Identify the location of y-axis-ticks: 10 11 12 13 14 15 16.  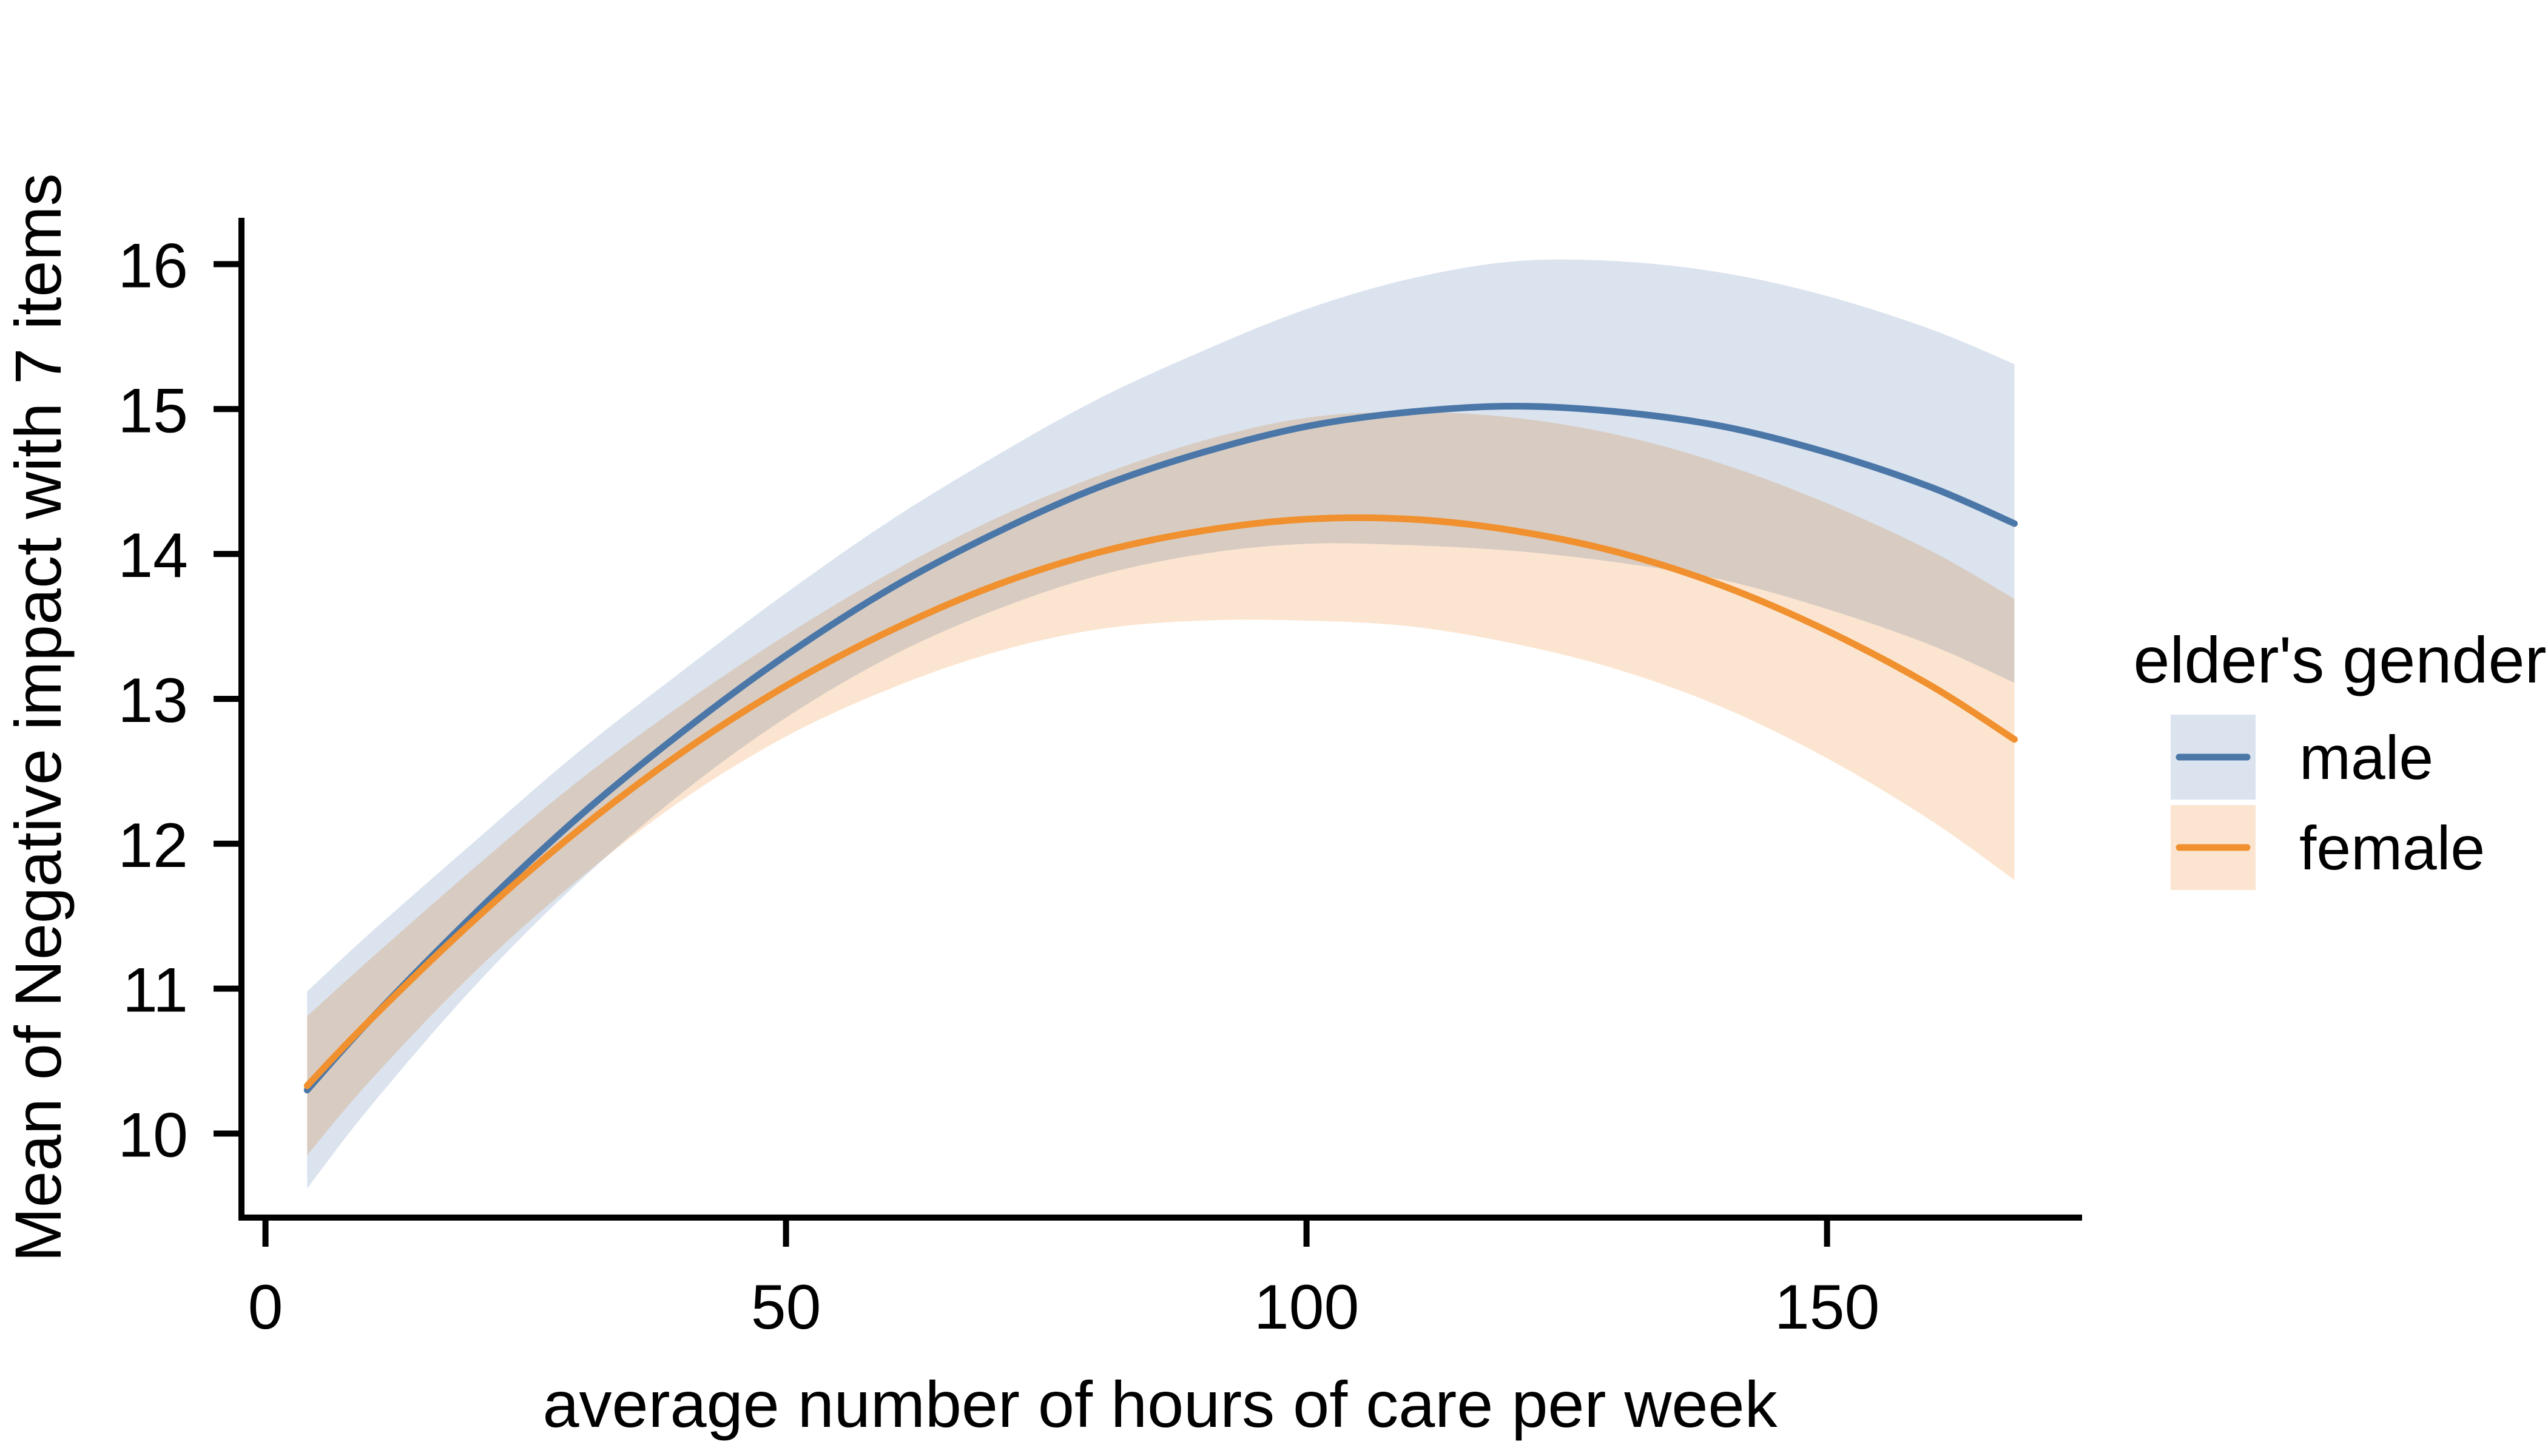
(179, 701).